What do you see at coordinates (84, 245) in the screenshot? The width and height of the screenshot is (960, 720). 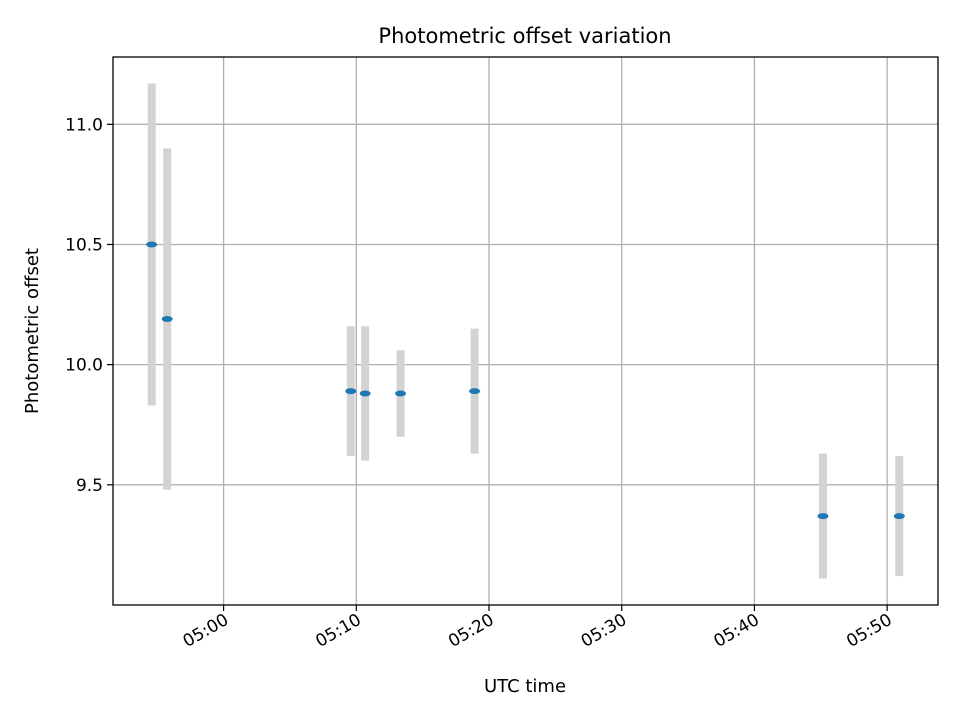 I see `y-tick-label: 10.5` at bounding box center [84, 245].